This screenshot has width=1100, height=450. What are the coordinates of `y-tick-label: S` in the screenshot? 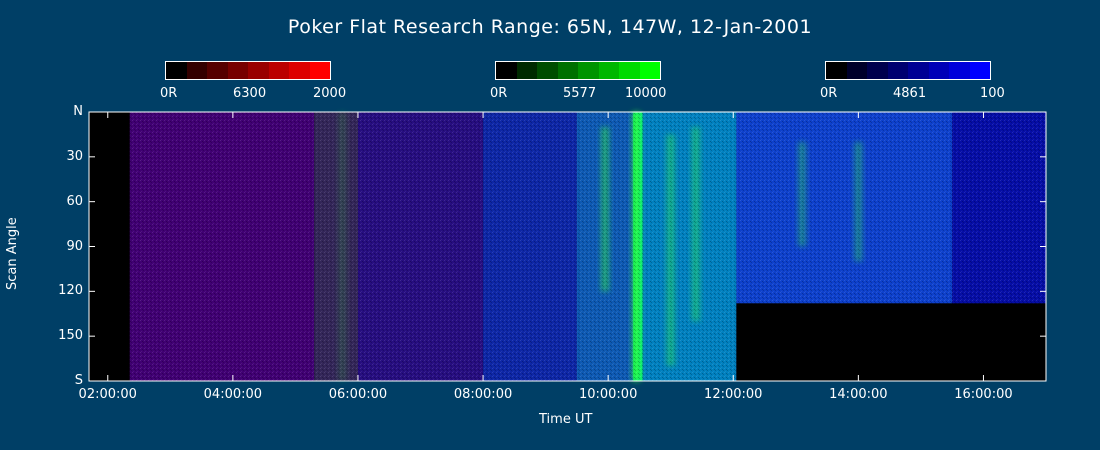 It's located at (78, 380).